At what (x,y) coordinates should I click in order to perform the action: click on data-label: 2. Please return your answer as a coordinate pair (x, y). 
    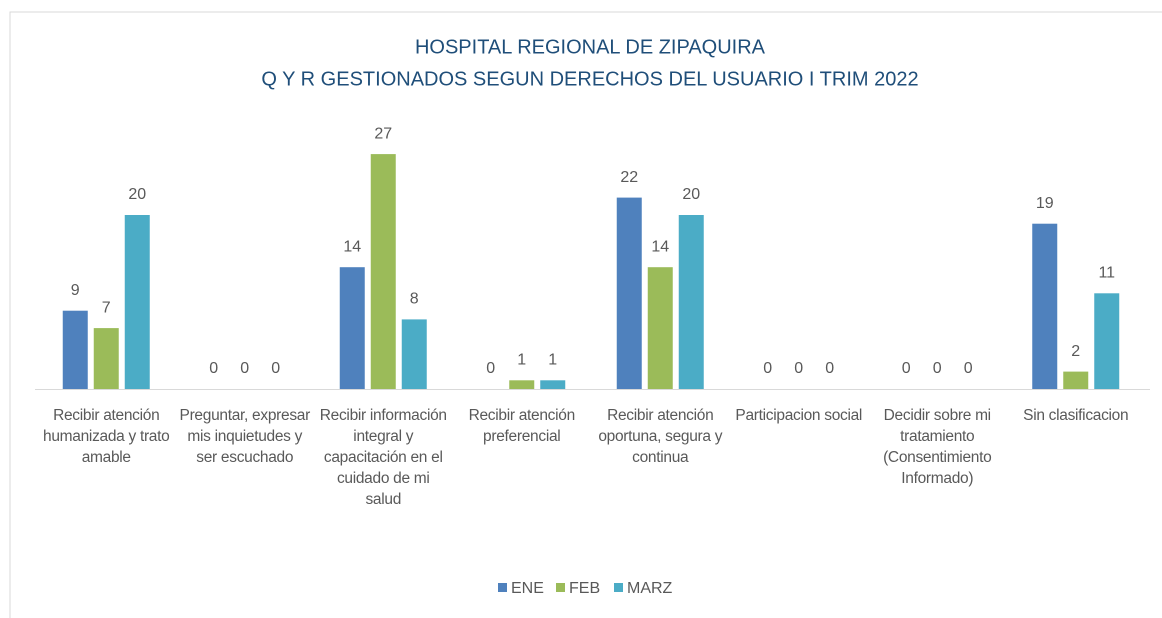
    Looking at the image, I should click on (1075, 351).